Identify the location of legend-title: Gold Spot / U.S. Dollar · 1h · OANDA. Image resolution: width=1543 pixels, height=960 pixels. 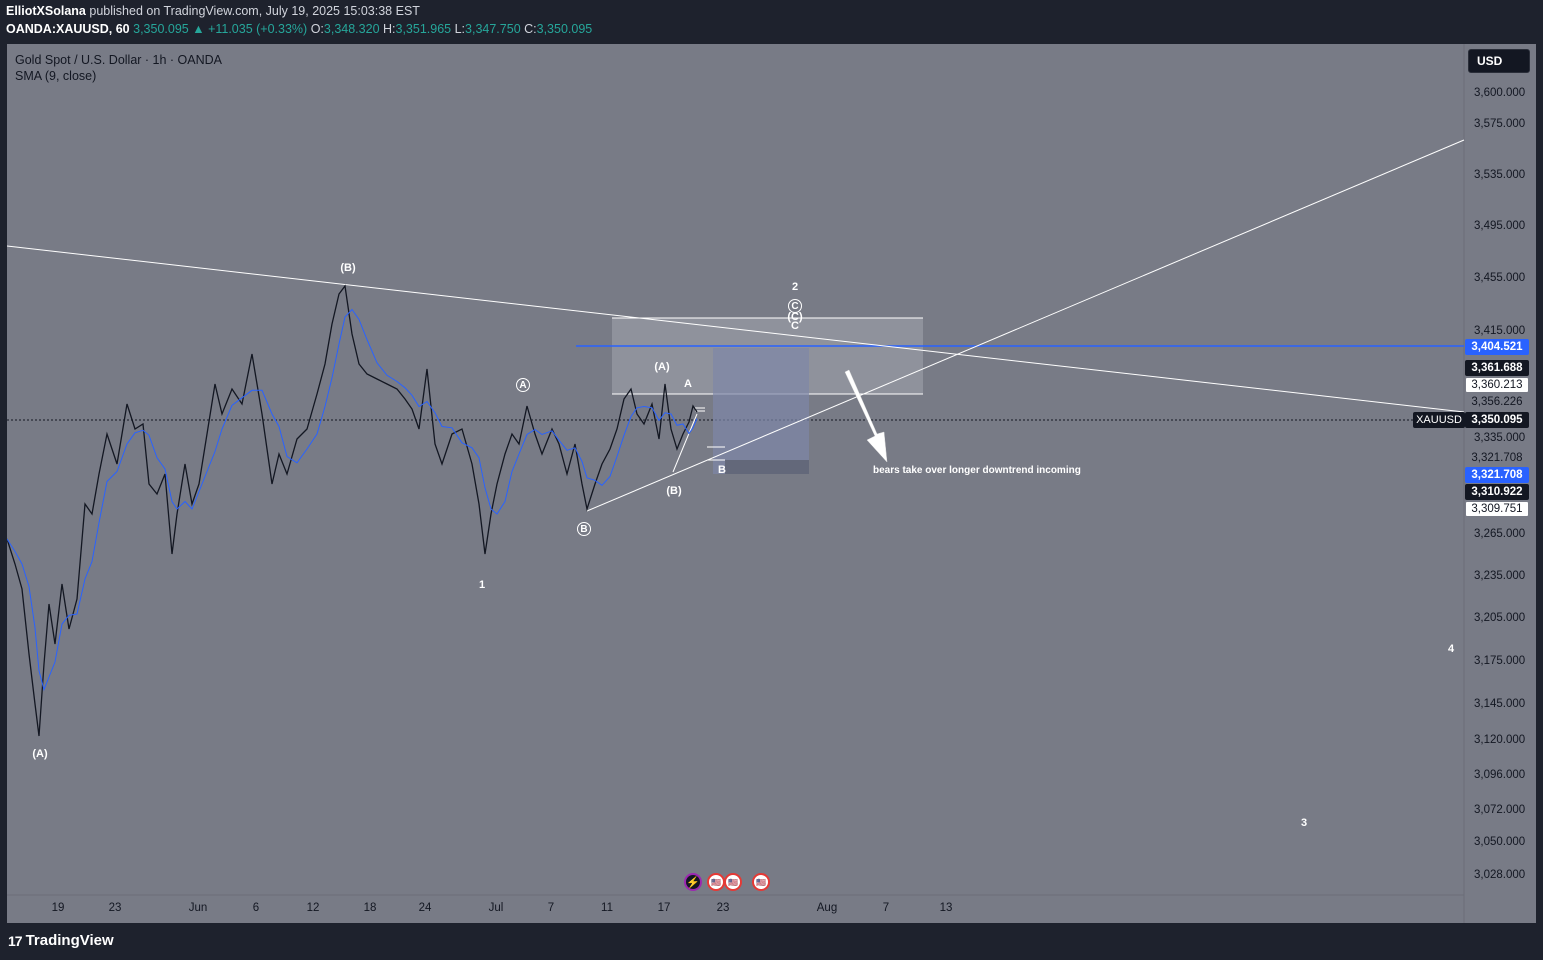
(119, 60).